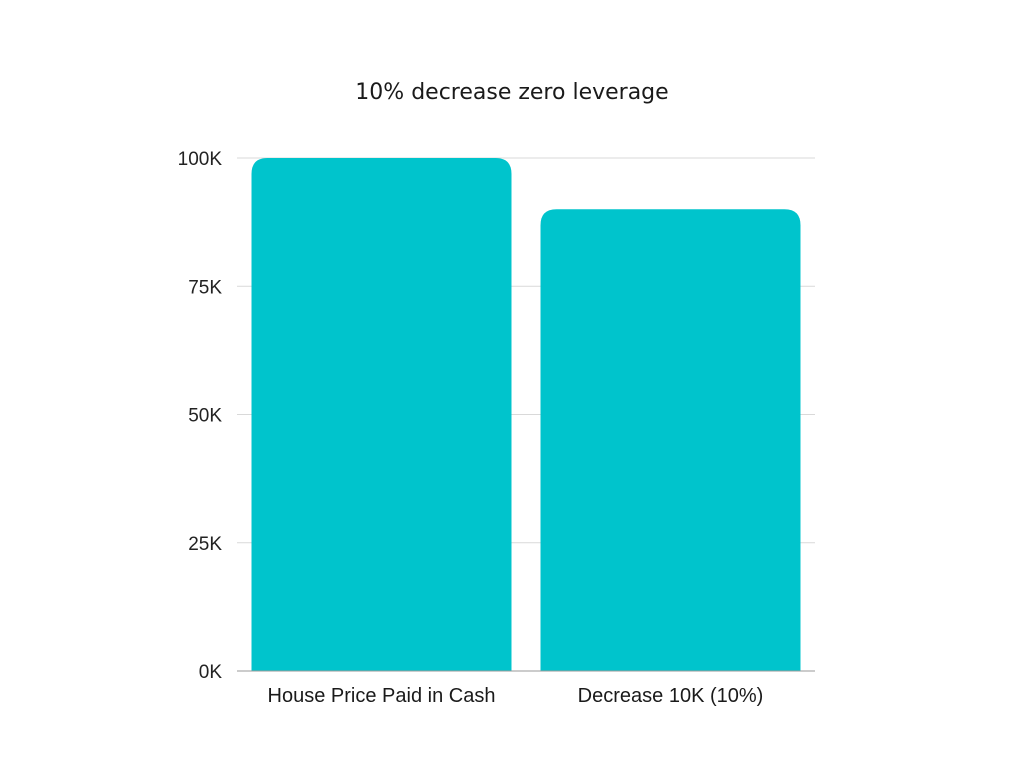 This screenshot has height=768, width=1024. Describe the element at coordinates (382, 696) in the screenshot. I see `x-category-label: House Price Paid in Cash` at that location.